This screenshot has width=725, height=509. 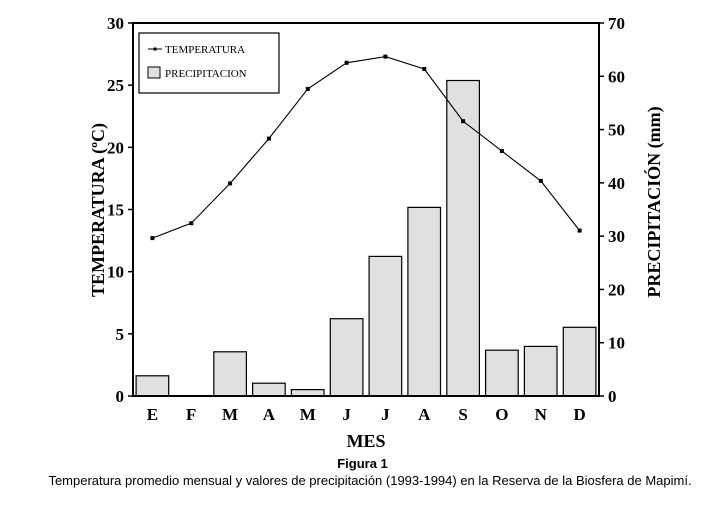 What do you see at coordinates (115, 272) in the screenshot?
I see `y-left-tick-label: 10` at bounding box center [115, 272].